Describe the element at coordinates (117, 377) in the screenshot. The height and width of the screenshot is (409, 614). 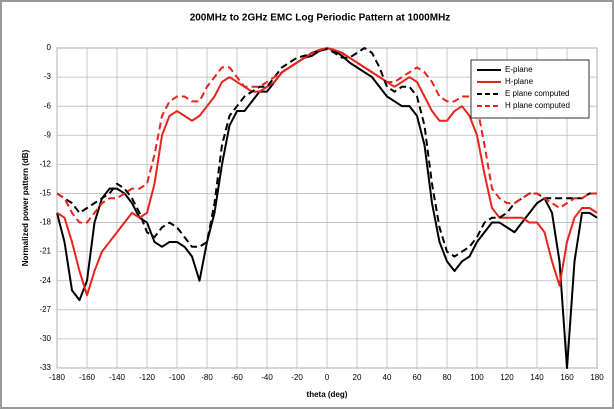
I see `x-tick-label: -140` at that location.